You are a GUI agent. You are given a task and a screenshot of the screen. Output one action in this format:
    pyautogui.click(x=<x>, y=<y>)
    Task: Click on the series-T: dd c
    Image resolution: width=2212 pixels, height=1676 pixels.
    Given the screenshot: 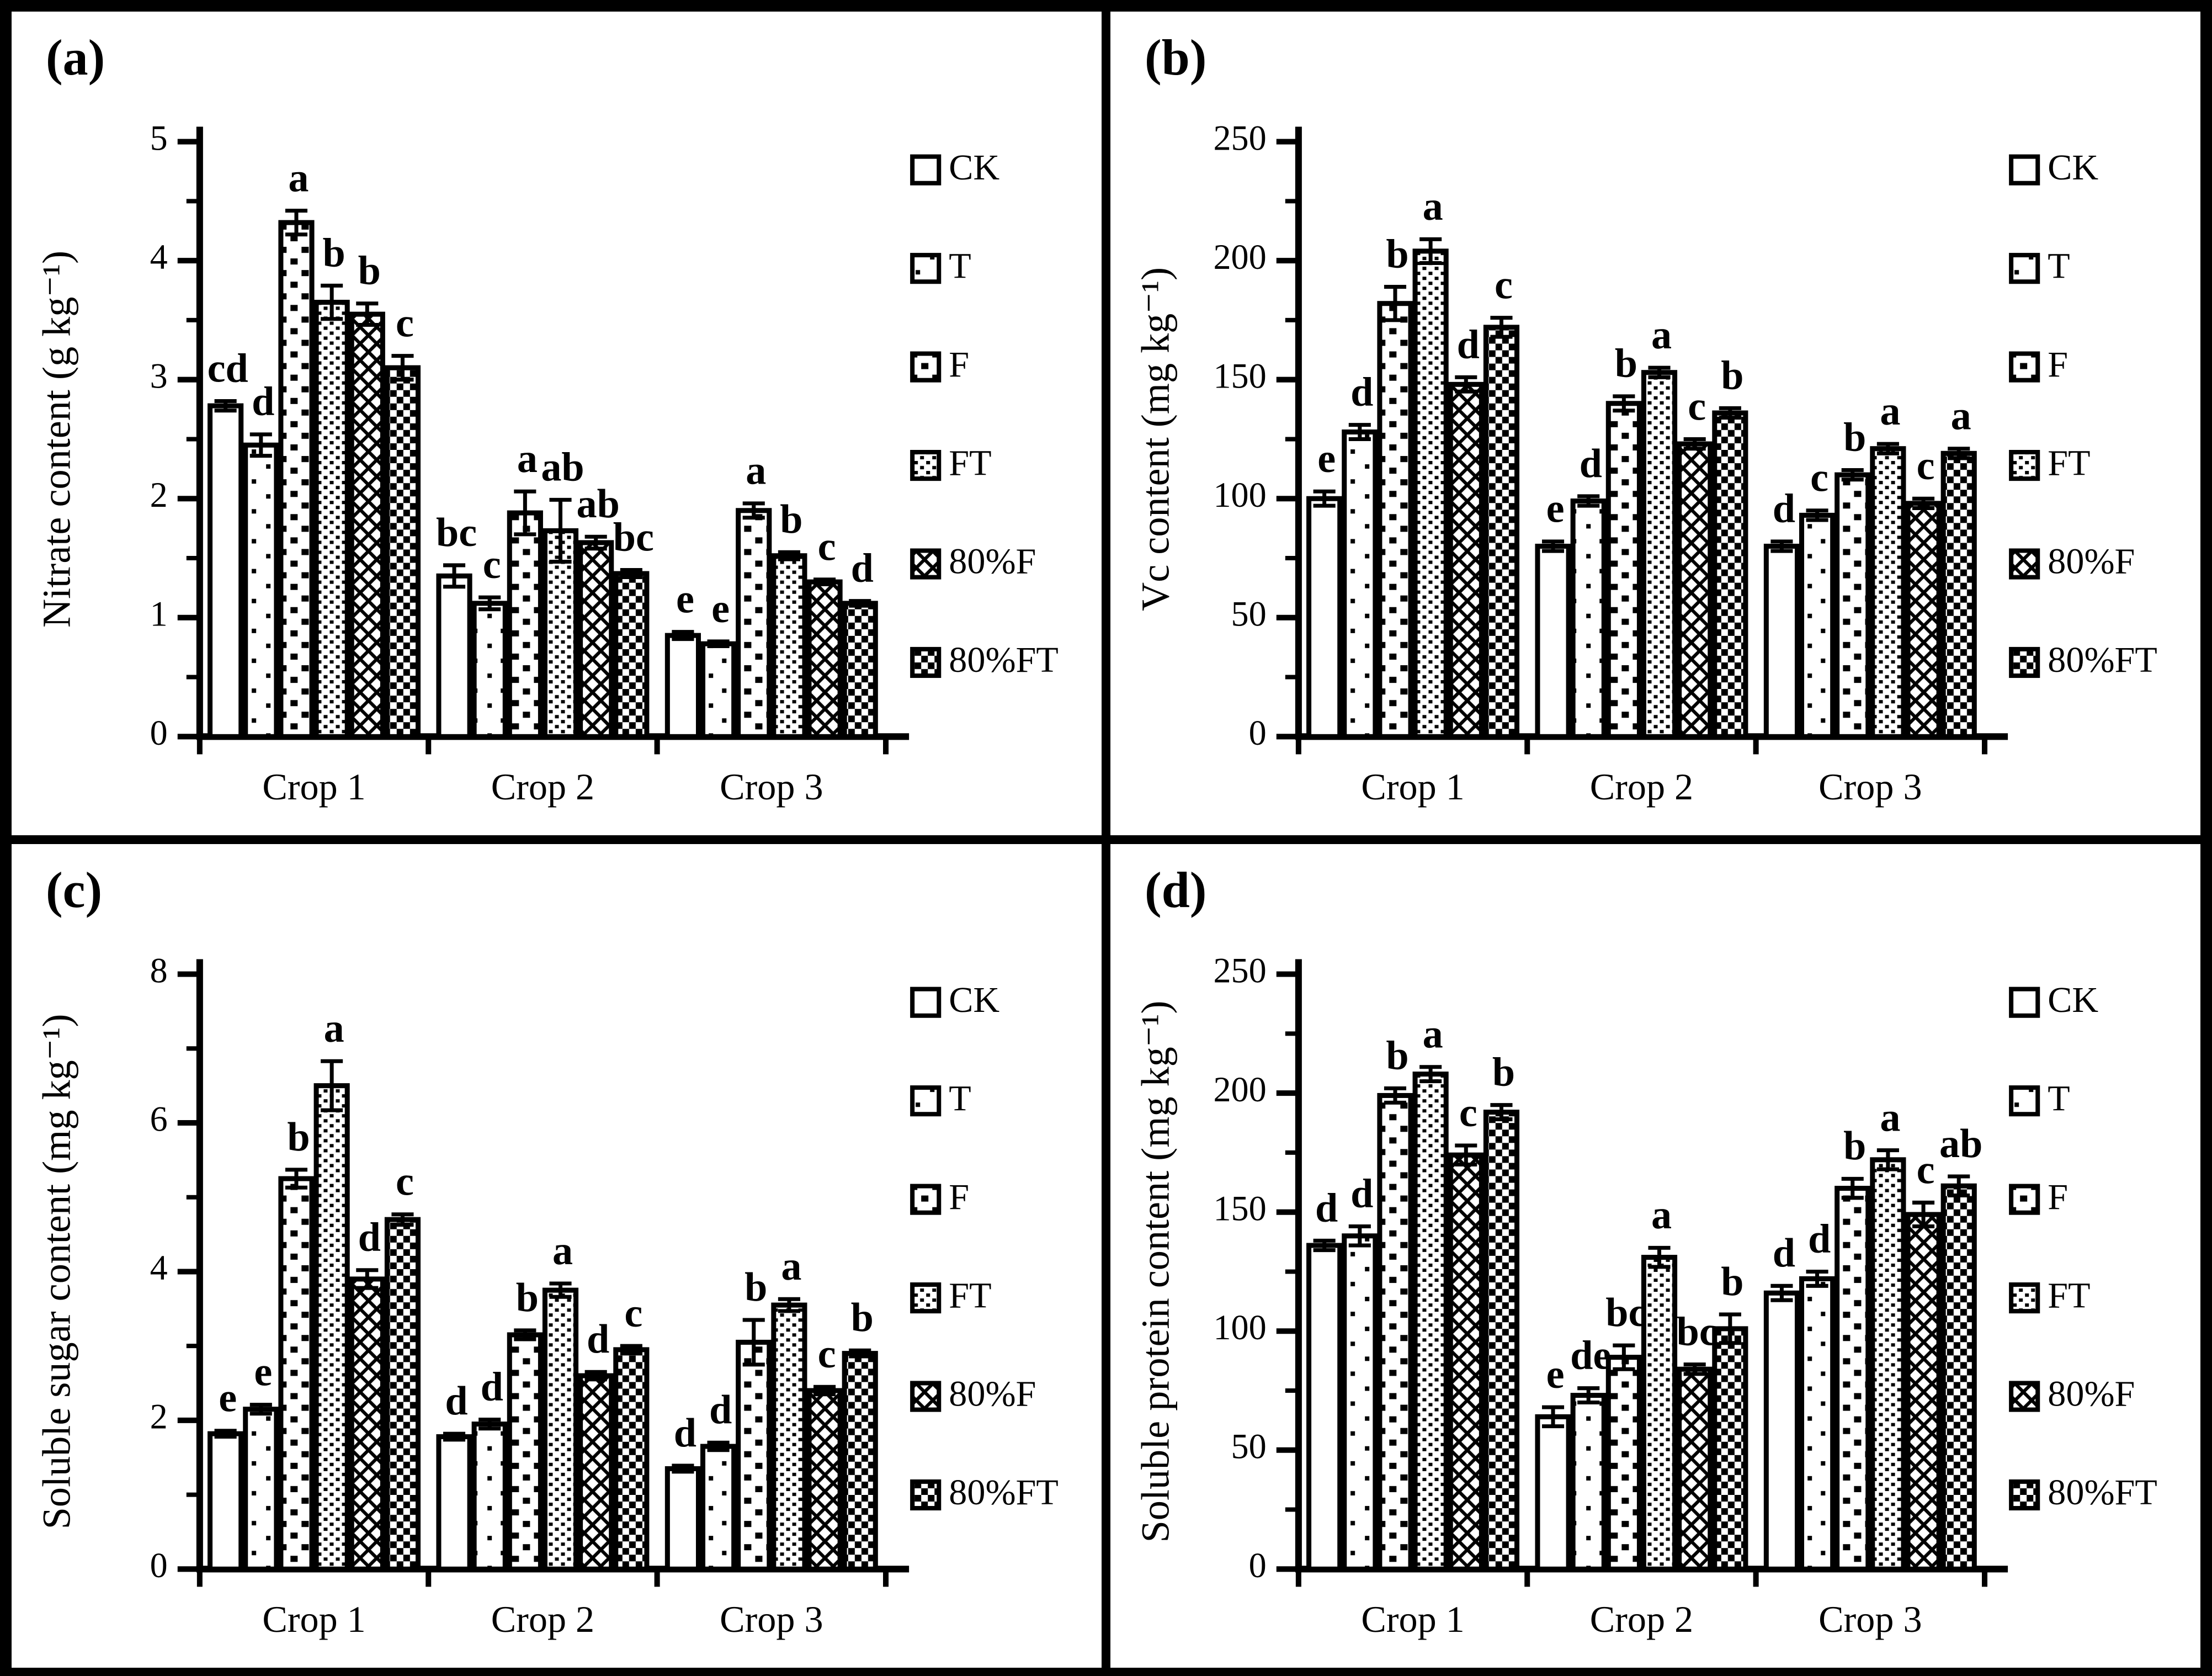 What is the action you would take?
    pyautogui.click(x=1589, y=554)
    